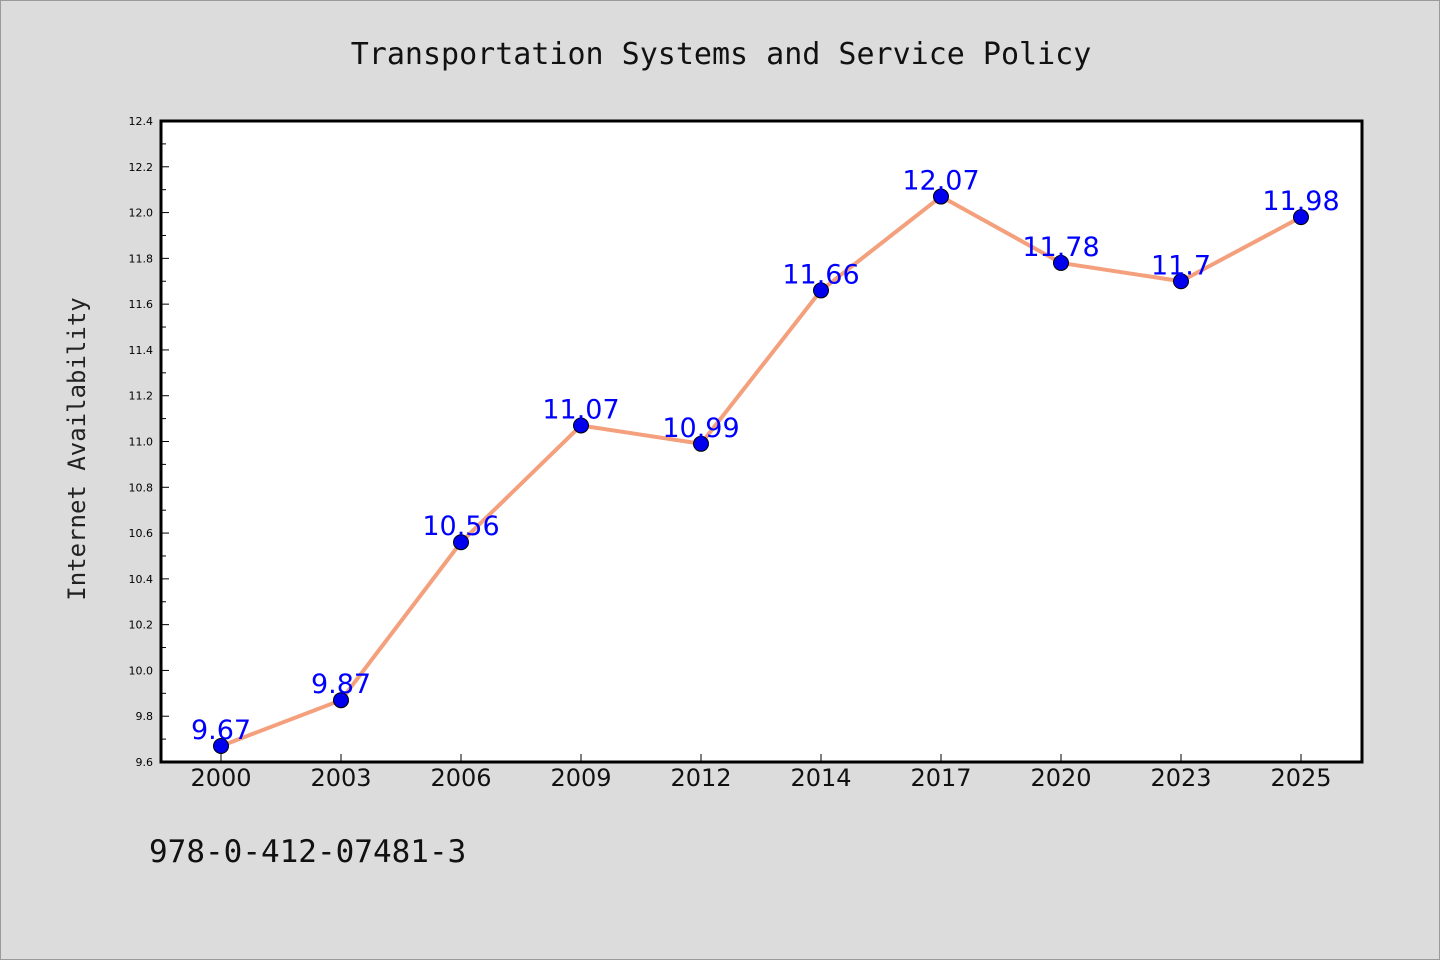  I want to click on x-tick-label: 2020, so click(1060, 778).